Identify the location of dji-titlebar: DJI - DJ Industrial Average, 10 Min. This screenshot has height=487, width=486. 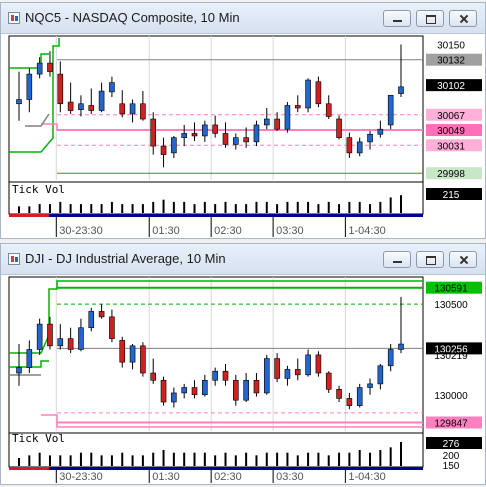
(243, 259).